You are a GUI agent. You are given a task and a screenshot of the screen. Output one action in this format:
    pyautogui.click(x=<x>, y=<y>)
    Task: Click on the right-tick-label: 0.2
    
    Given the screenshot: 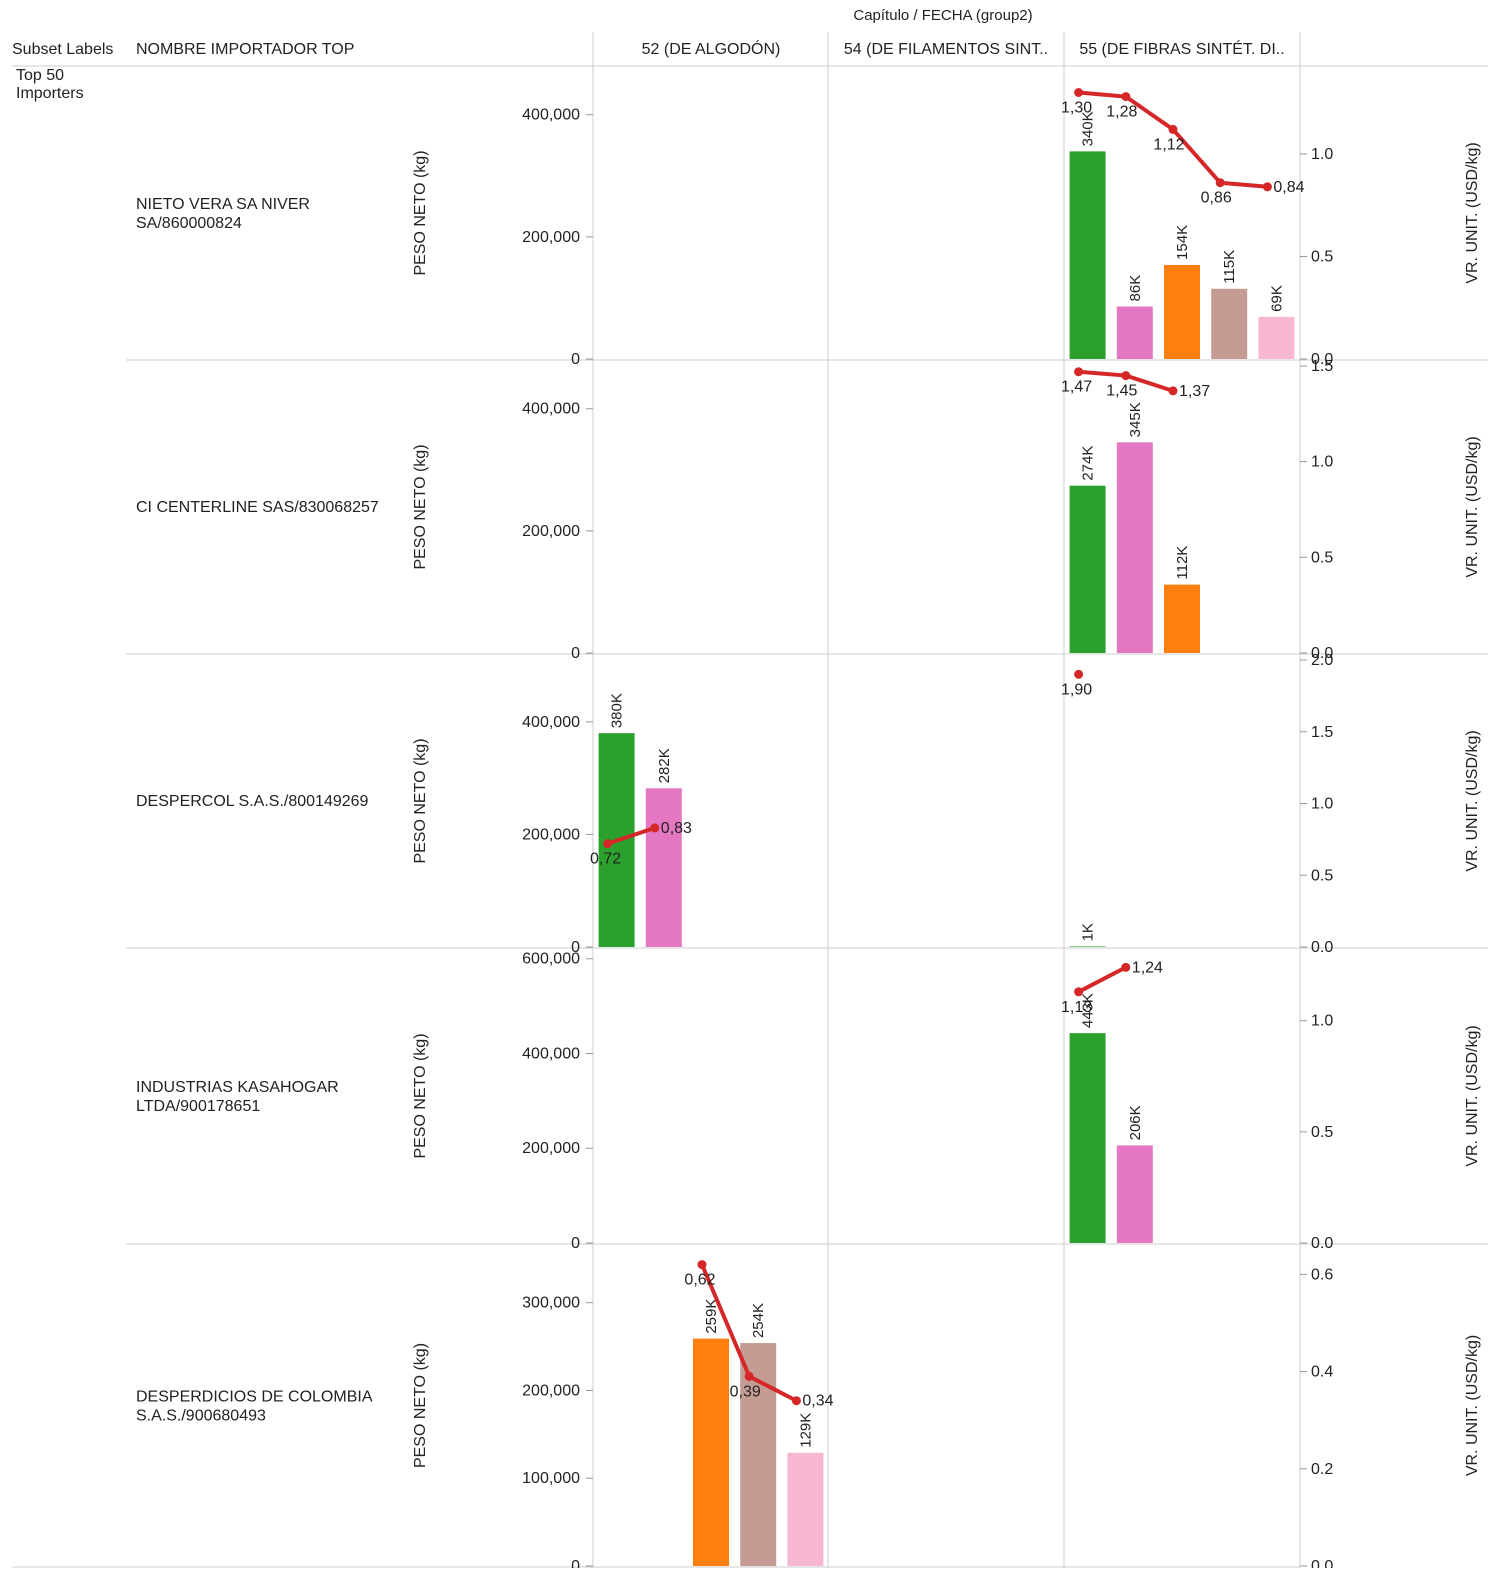 What is the action you would take?
    pyautogui.click(x=1322, y=1469)
    